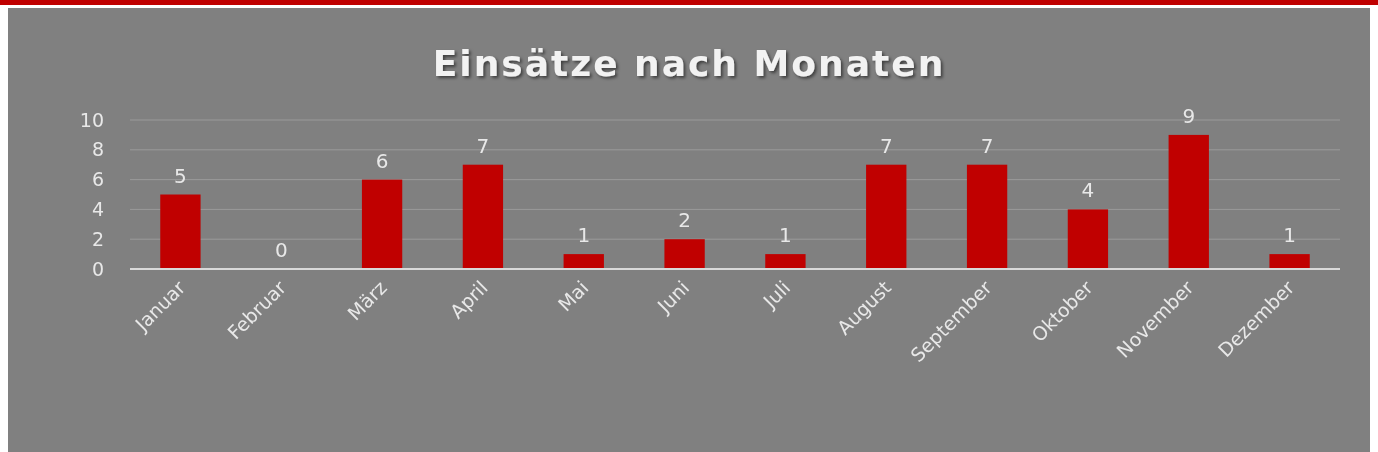  Describe the element at coordinates (1189, 115) in the screenshot. I see `data-label: 9` at that location.